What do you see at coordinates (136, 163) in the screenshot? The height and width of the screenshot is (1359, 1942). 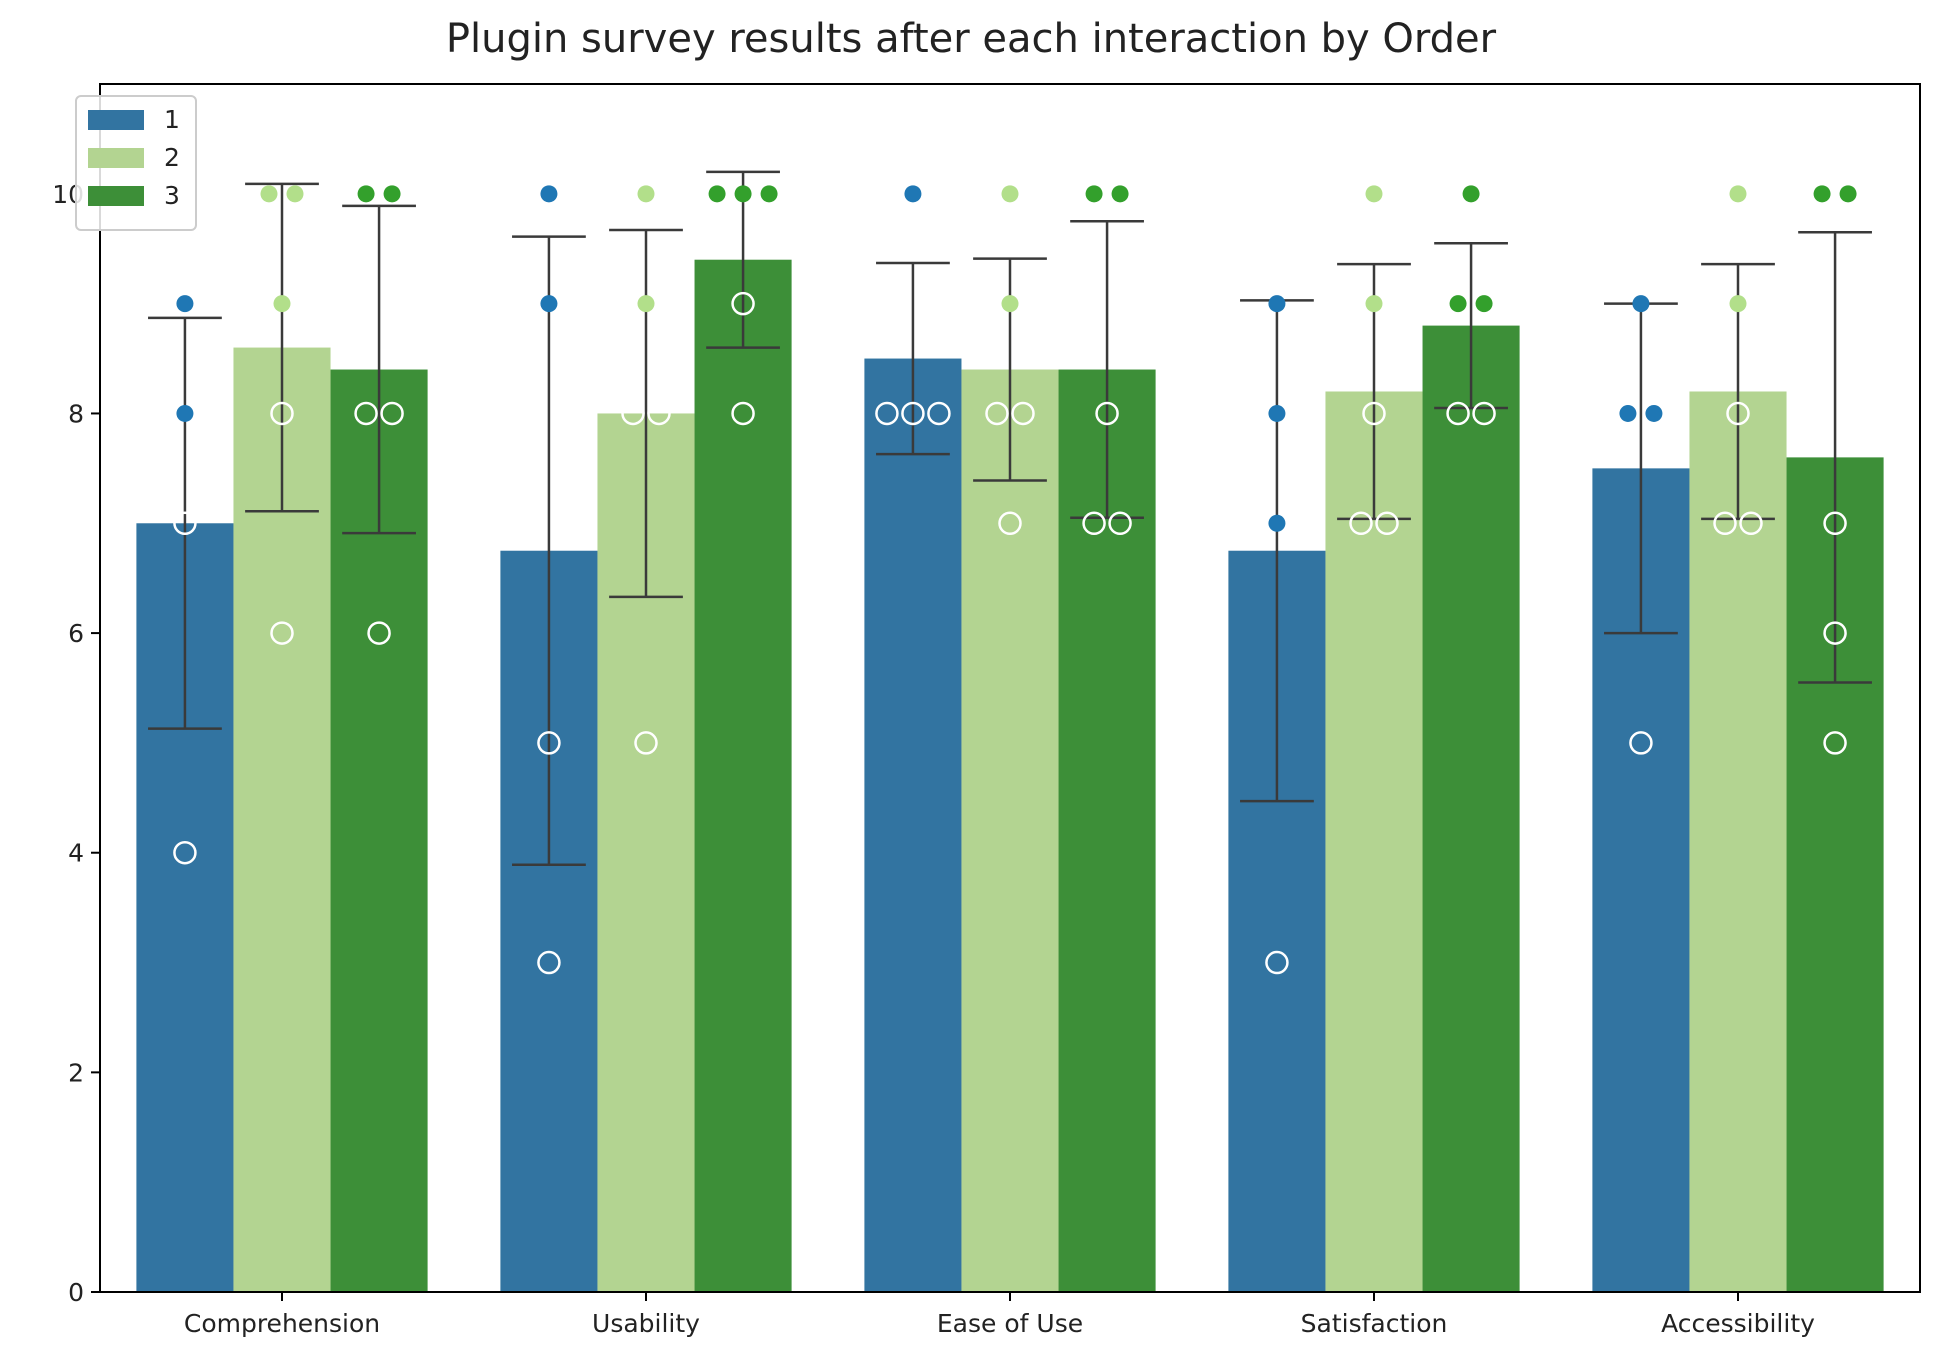 I see `legend: 1 2 3` at bounding box center [136, 163].